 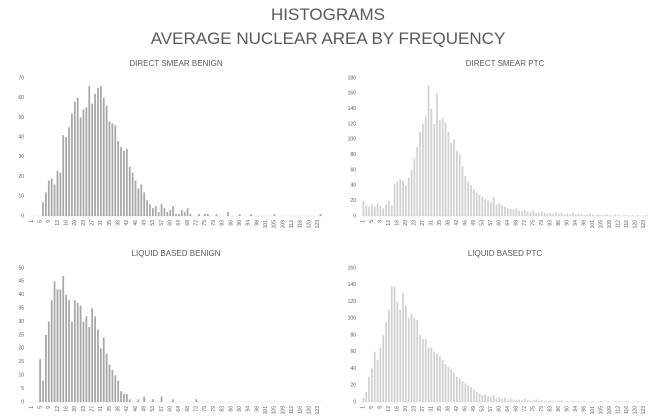 I want to click on x-tick-label: 75, so click(x=534, y=223).